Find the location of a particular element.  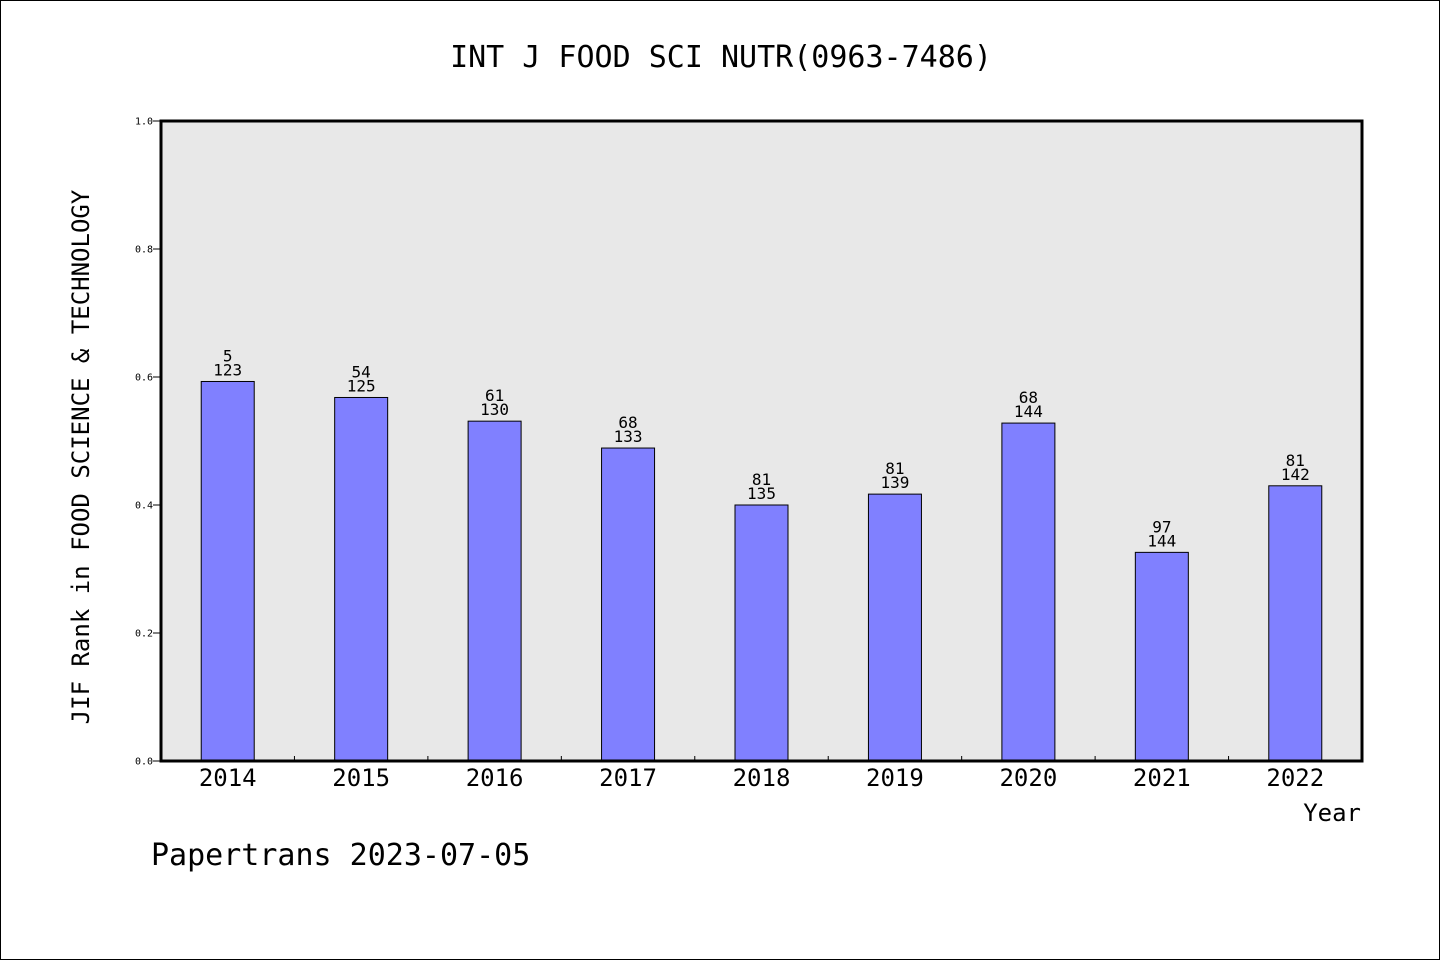

x-axis: 2014 2015 2016 2017 2018 2019 2020 2021 2022 is located at coordinates (761, 774).